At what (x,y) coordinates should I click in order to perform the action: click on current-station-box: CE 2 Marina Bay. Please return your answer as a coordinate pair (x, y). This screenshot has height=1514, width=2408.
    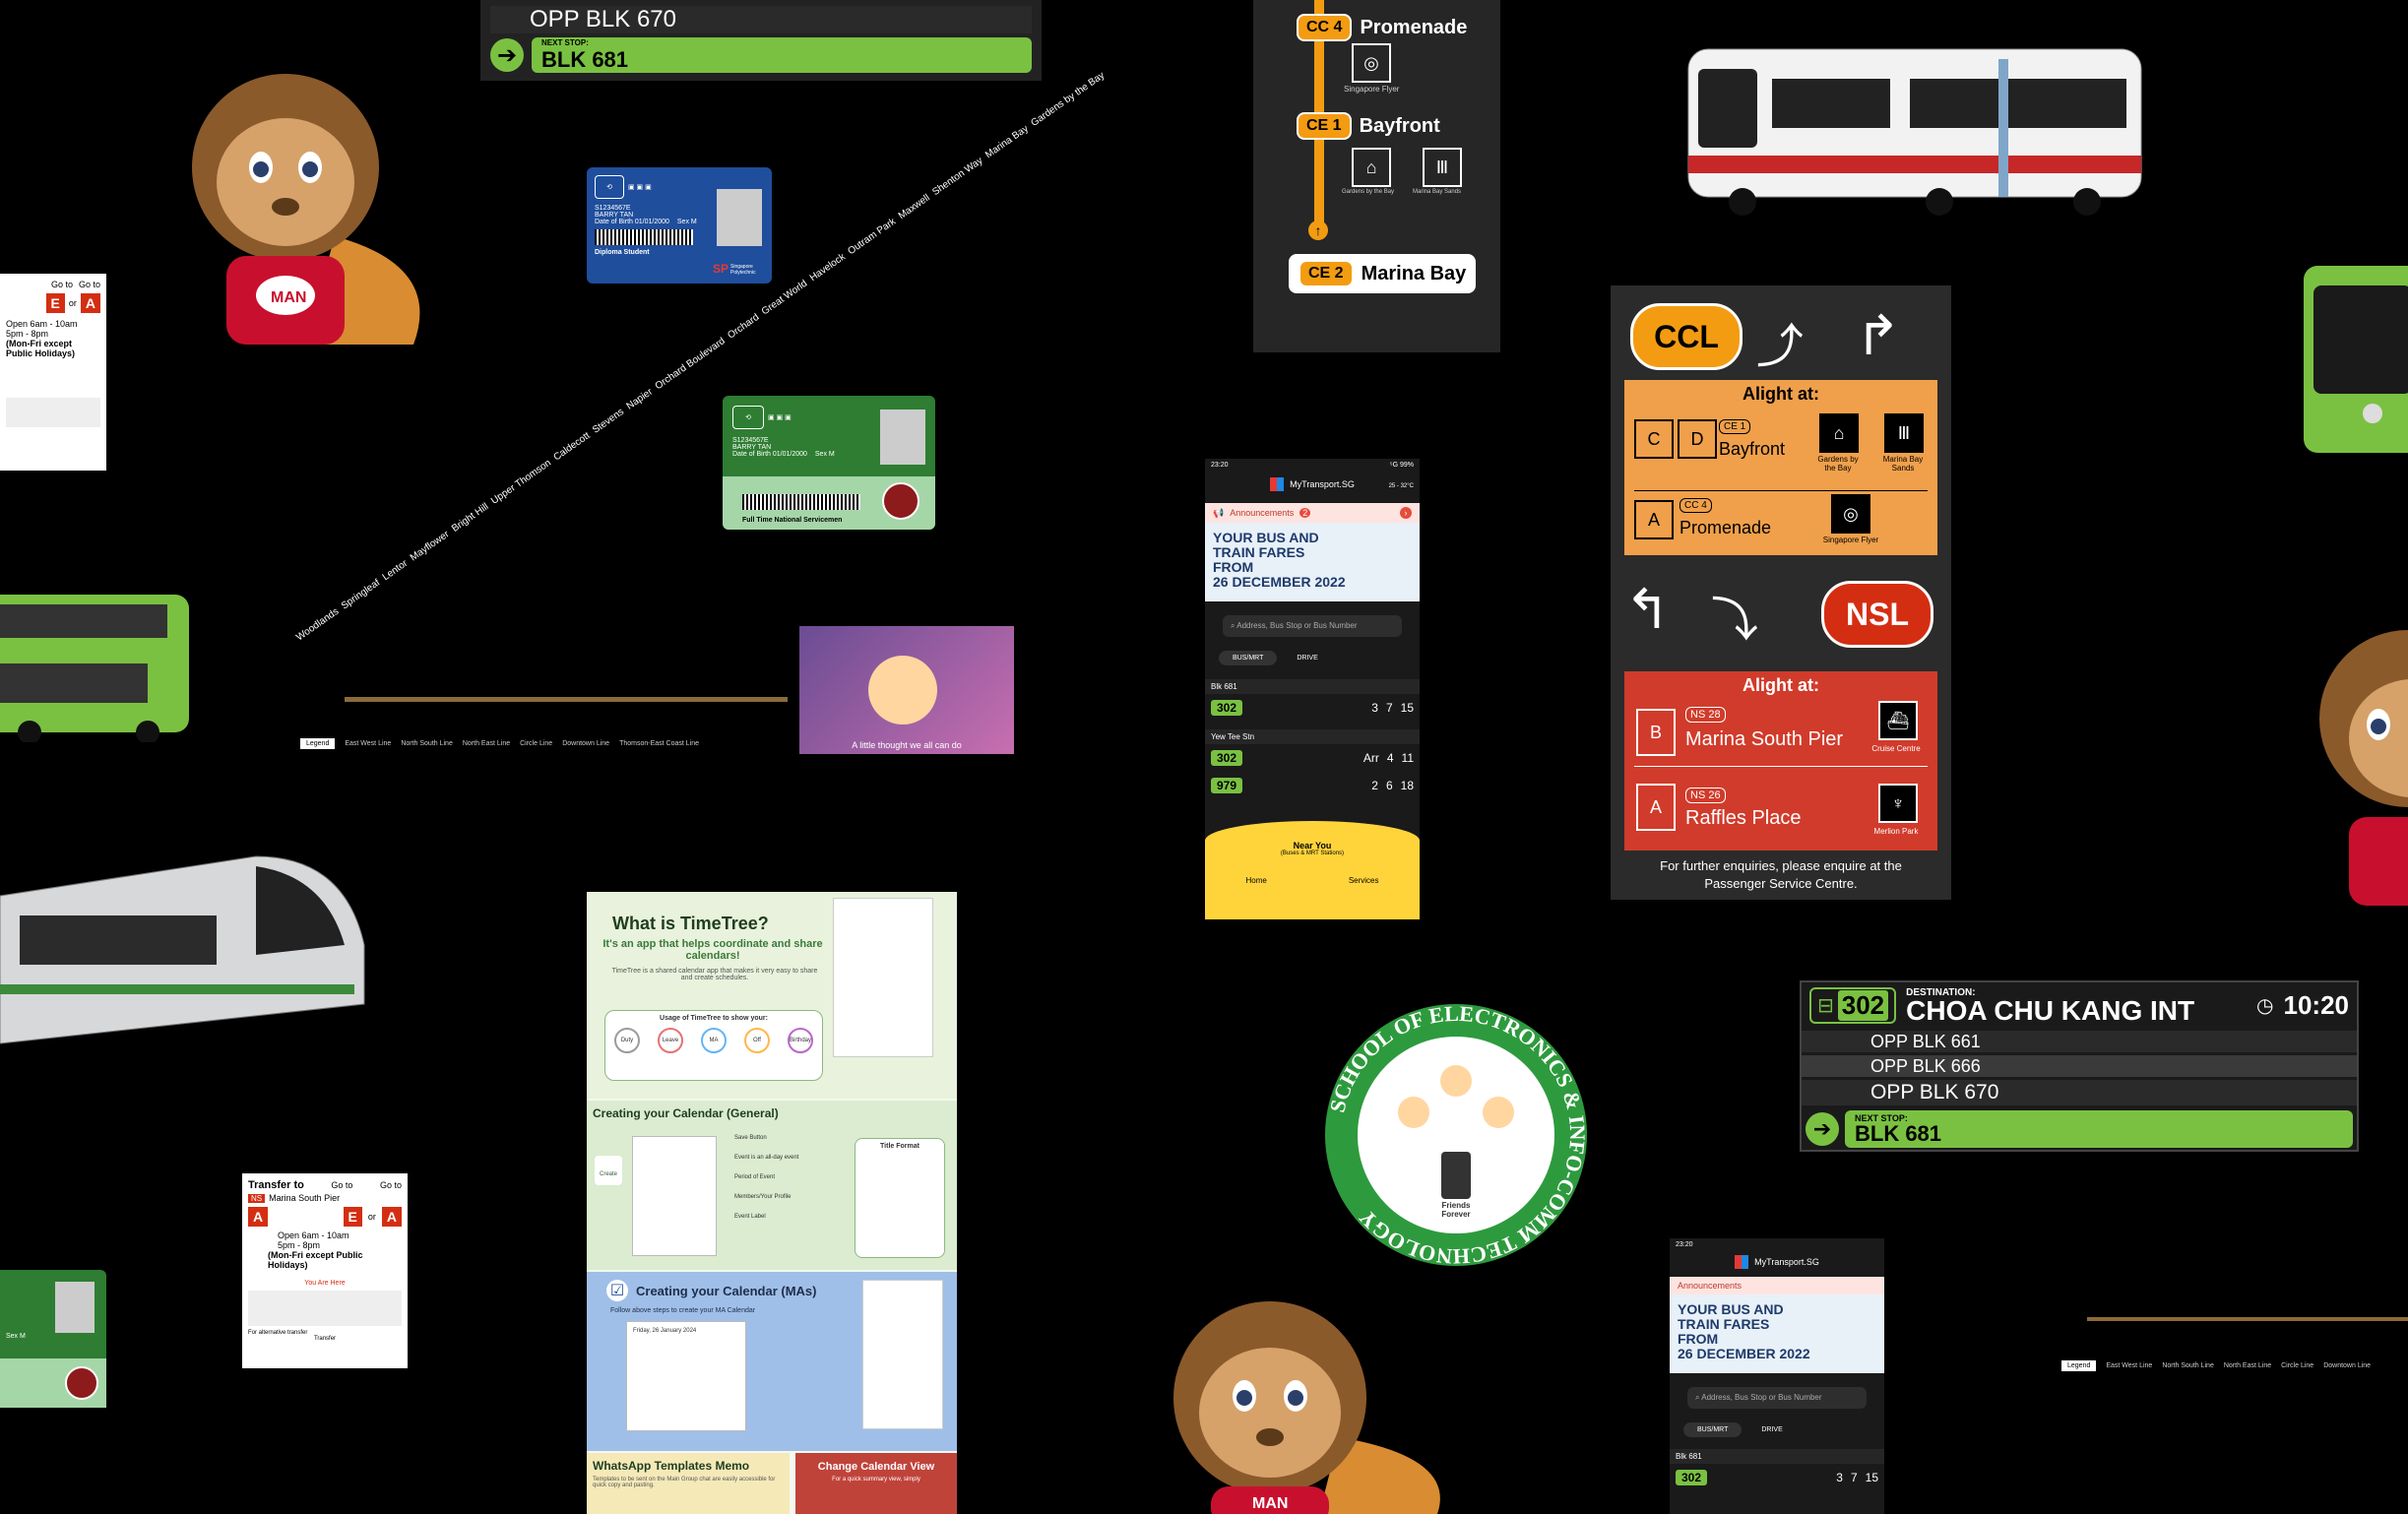
    Looking at the image, I should click on (1383, 273).